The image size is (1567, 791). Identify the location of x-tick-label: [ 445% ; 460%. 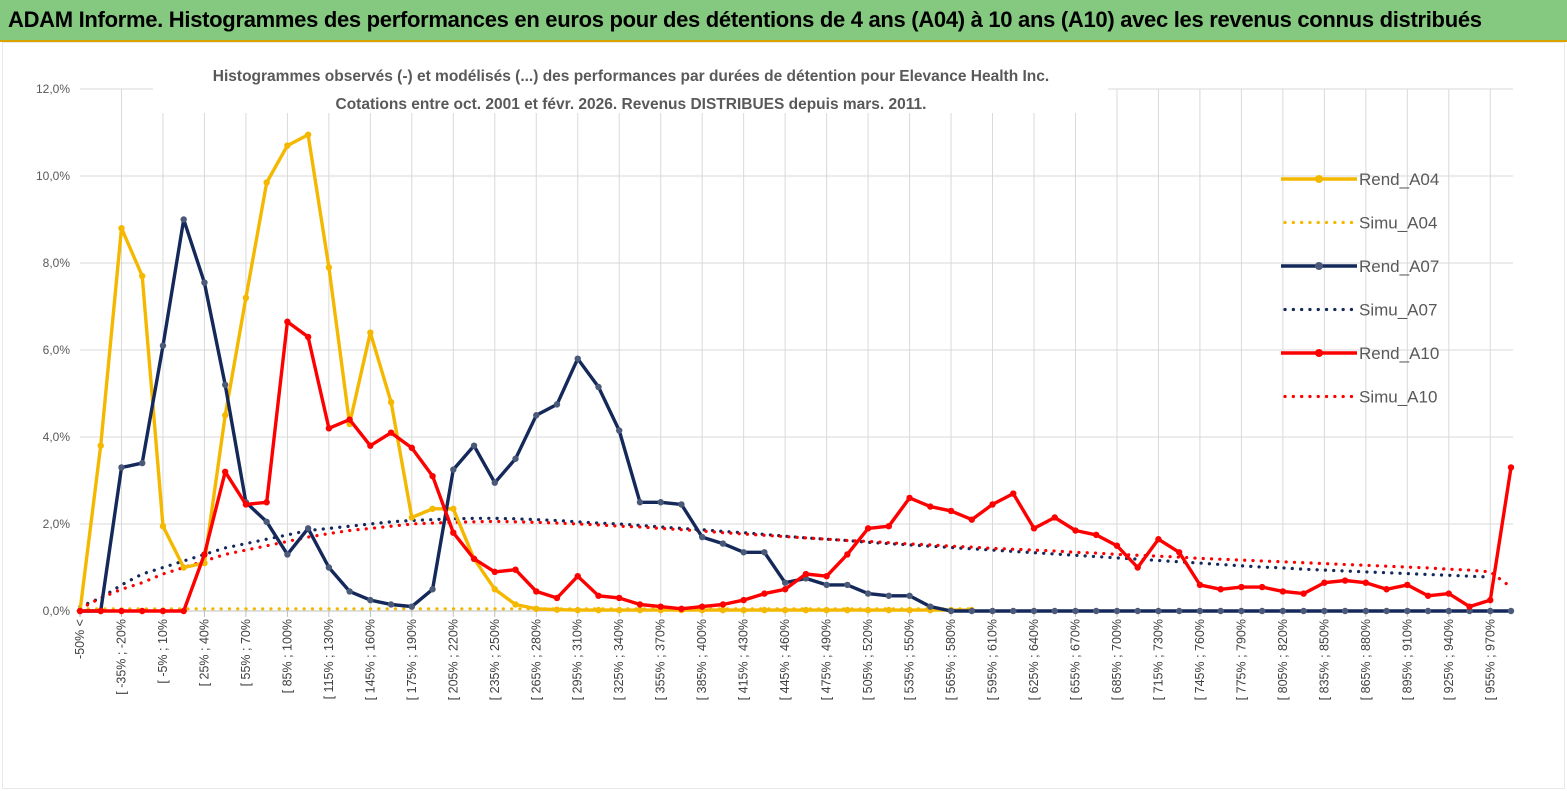
(785, 659).